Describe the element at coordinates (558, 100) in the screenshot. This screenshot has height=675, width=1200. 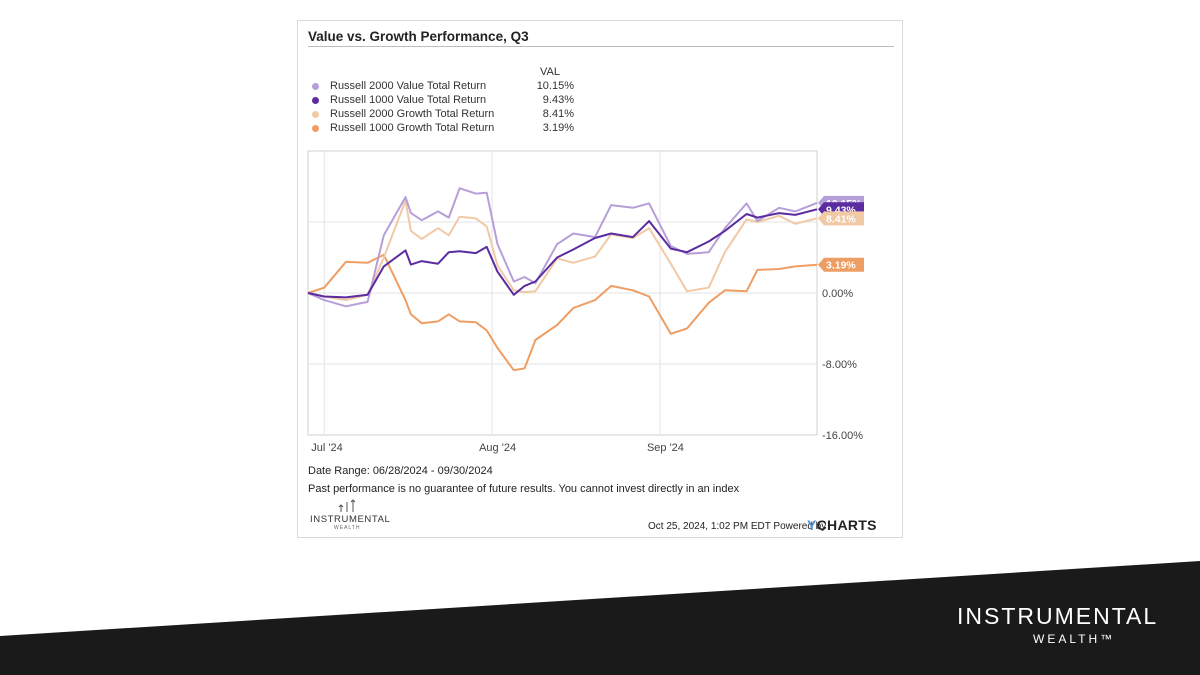
I see `legend-value: 9.43%` at that location.